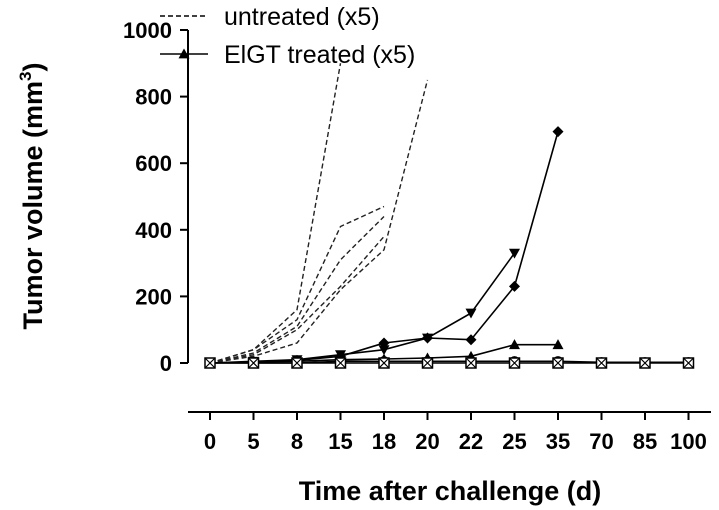  What do you see at coordinates (287, 36) in the screenshot?
I see `legend: untreated (x5) ElGT treated (x5)` at bounding box center [287, 36].